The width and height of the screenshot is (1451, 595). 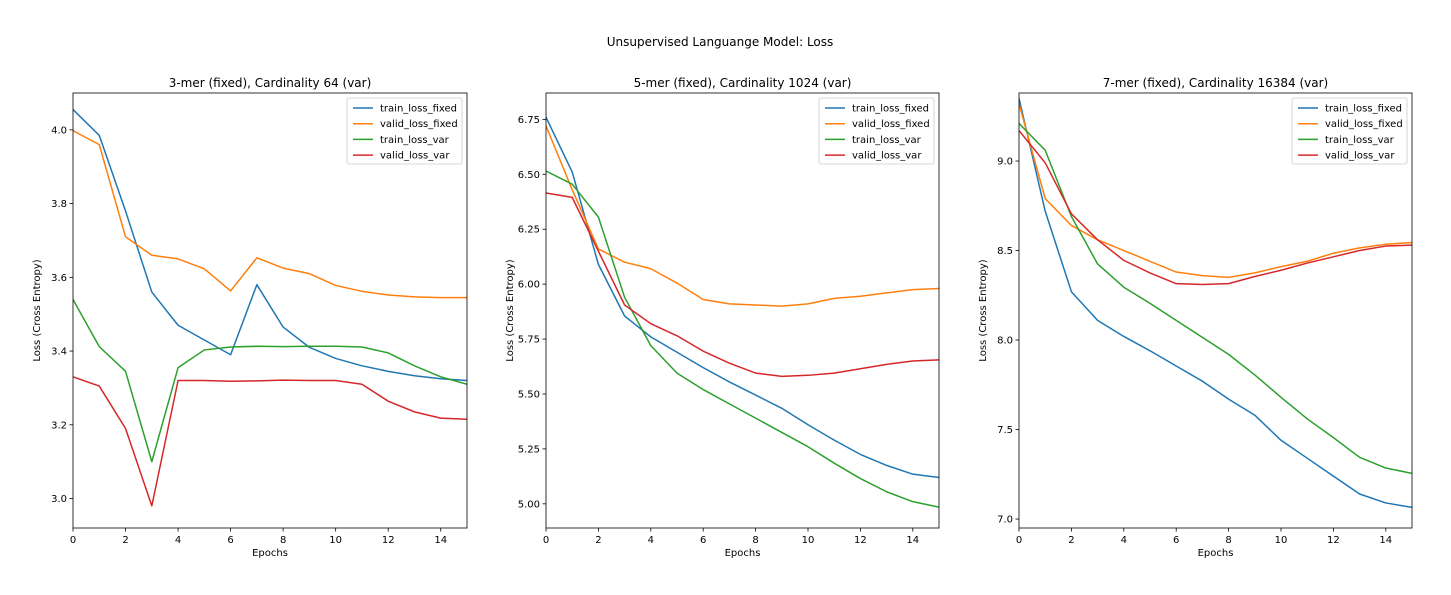 I want to click on series-line-train-loss-var, so click(x=270, y=381).